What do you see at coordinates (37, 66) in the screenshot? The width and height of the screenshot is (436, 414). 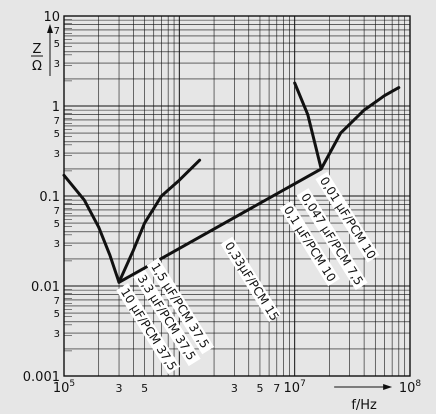 I see `y-axis-label-denominator: Ω` at bounding box center [37, 66].